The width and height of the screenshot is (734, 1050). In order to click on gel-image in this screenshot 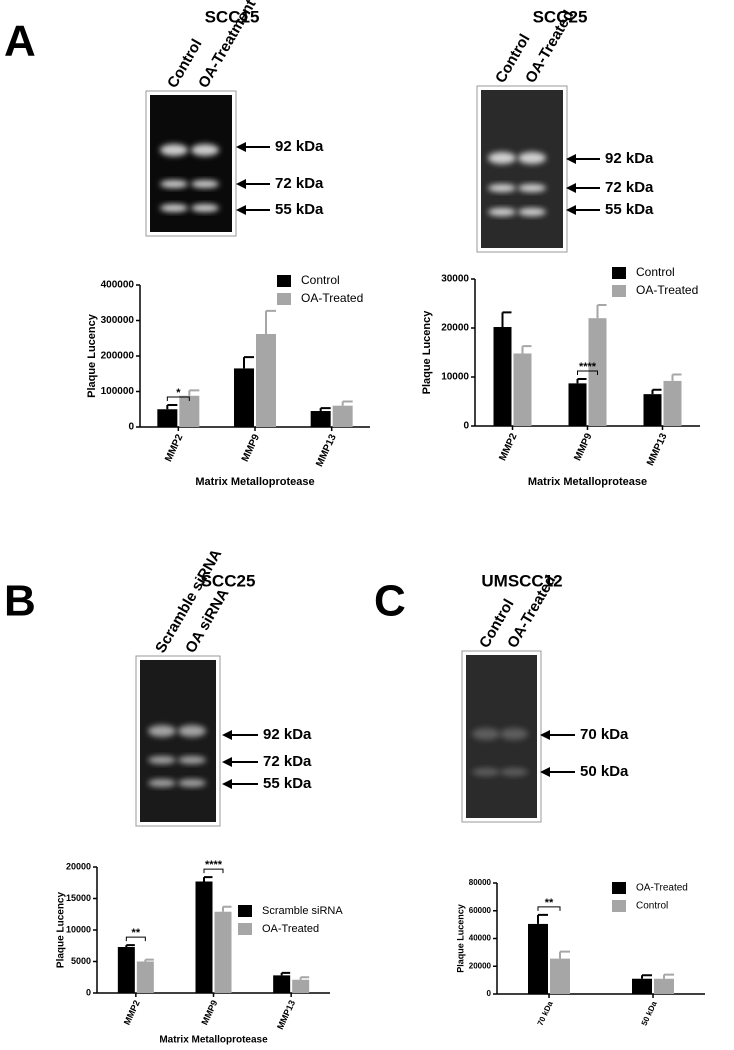, I will do `click(191, 163)`.